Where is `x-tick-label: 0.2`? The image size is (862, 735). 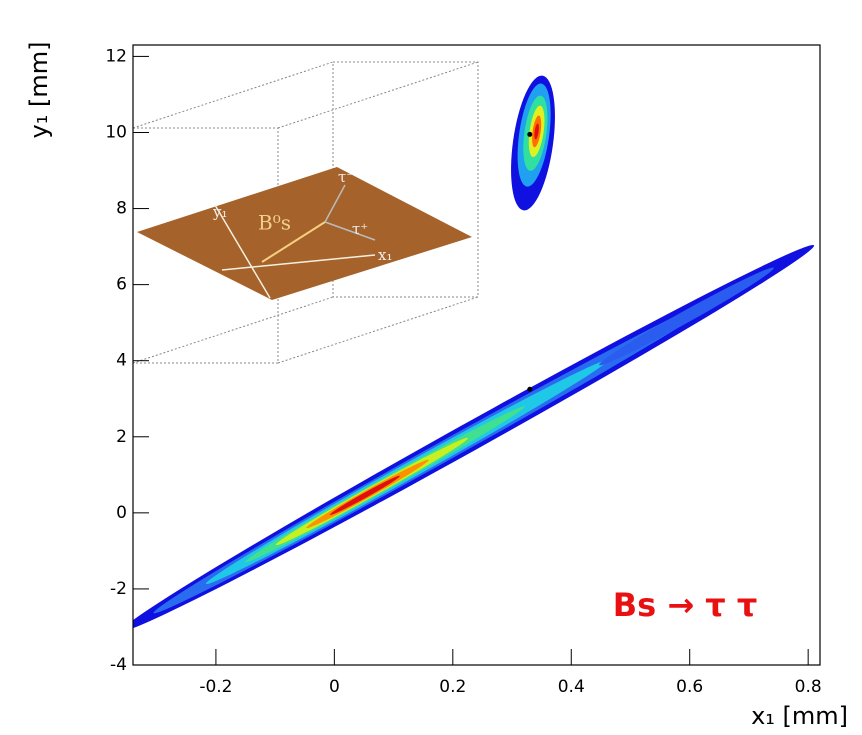 x-tick-label: 0.2 is located at coordinates (452, 687).